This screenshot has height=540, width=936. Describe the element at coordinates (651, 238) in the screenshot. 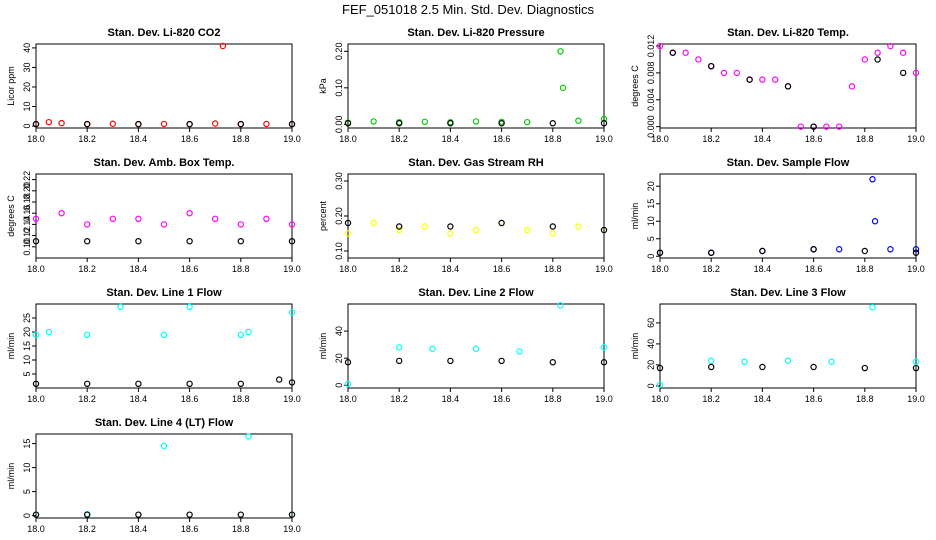

I see `y-tick-label: 5` at that location.